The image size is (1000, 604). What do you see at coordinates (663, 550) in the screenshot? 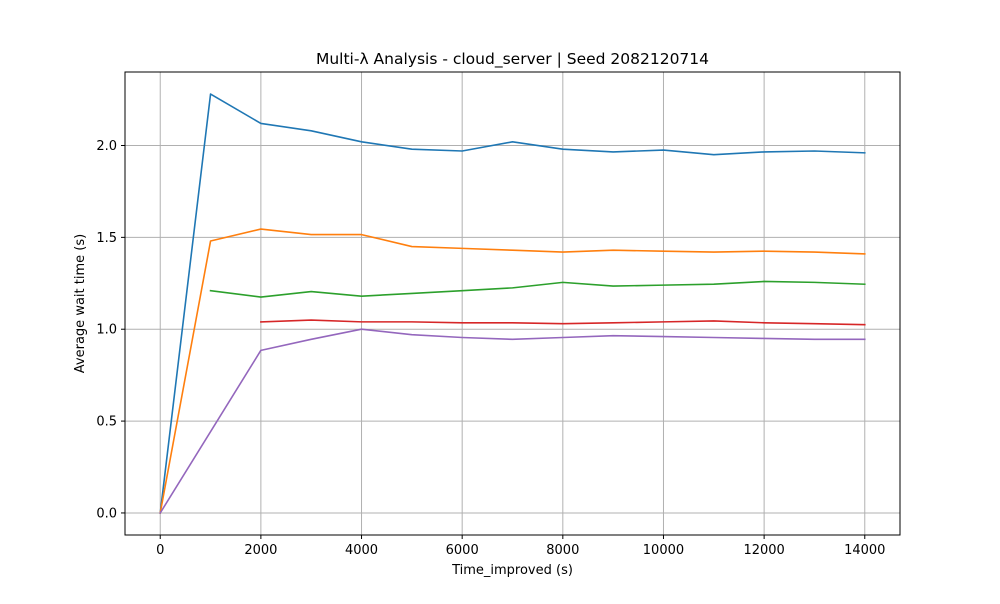
I see `x-tick-label: 10000` at bounding box center [663, 550].